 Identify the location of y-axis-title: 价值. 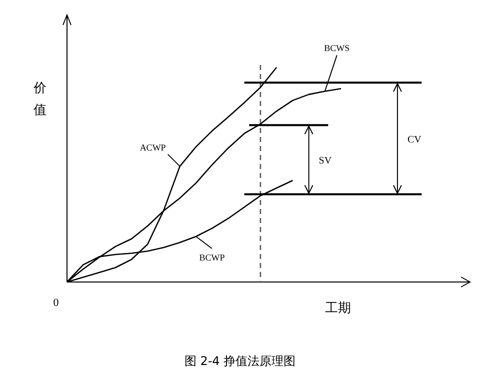
(39, 99).